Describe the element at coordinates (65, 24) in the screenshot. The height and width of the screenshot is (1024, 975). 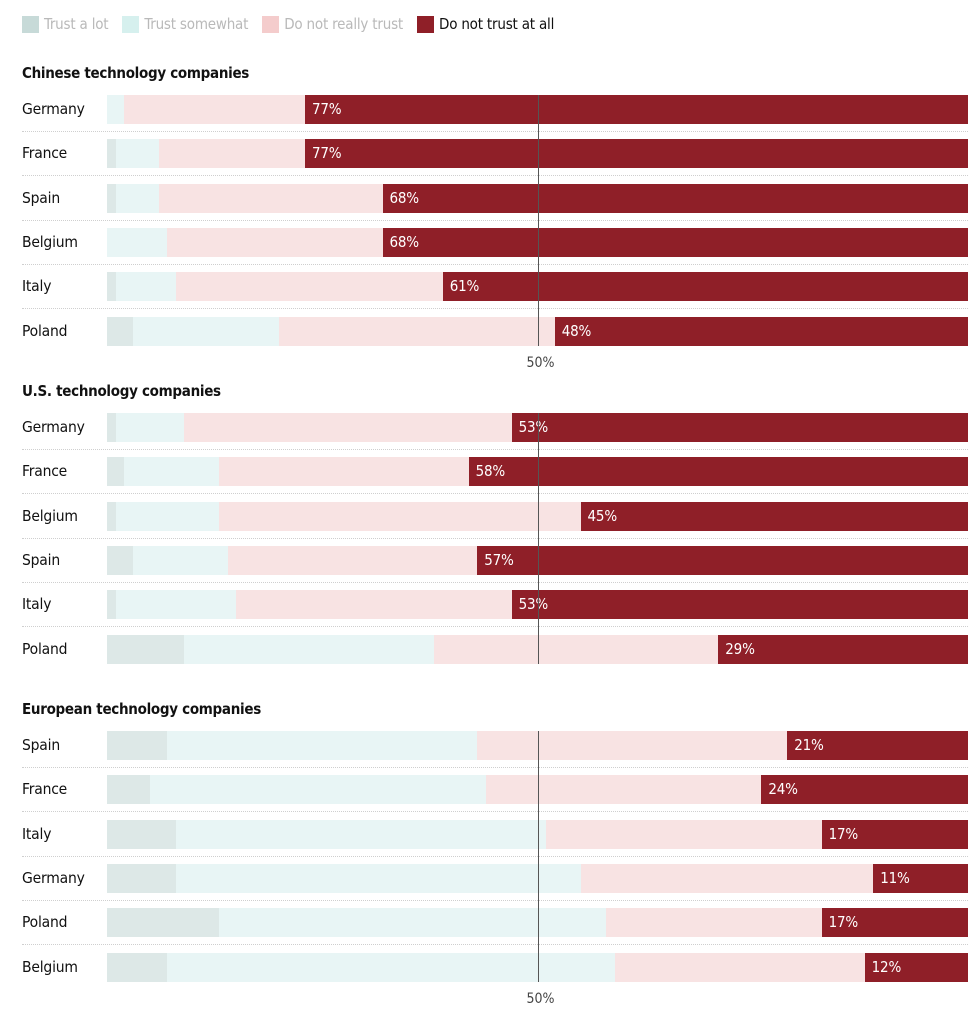
I see `legend-item-trust-a-lot: Trust a lot` at that location.